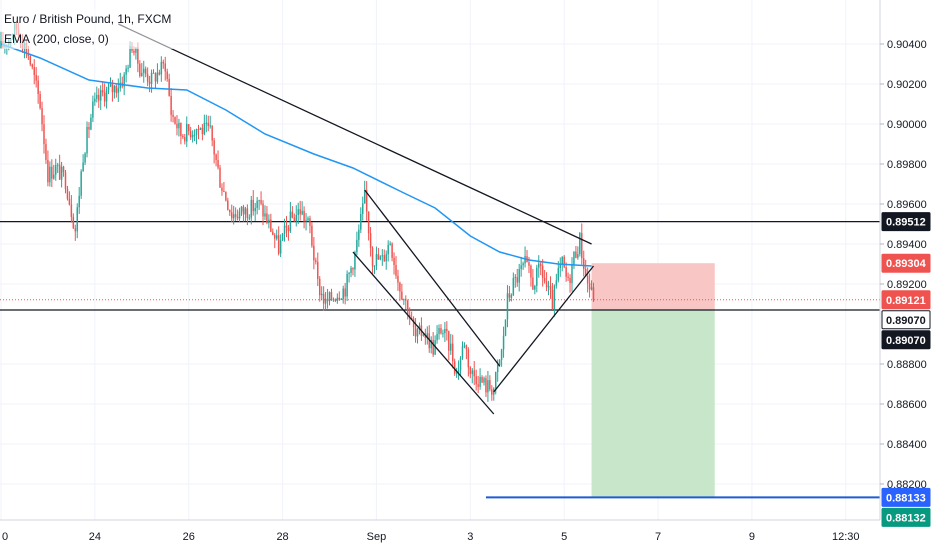 The image size is (932, 555). Describe the element at coordinates (906, 263) in the screenshot. I see `price-tag: 0.89304` at that location.